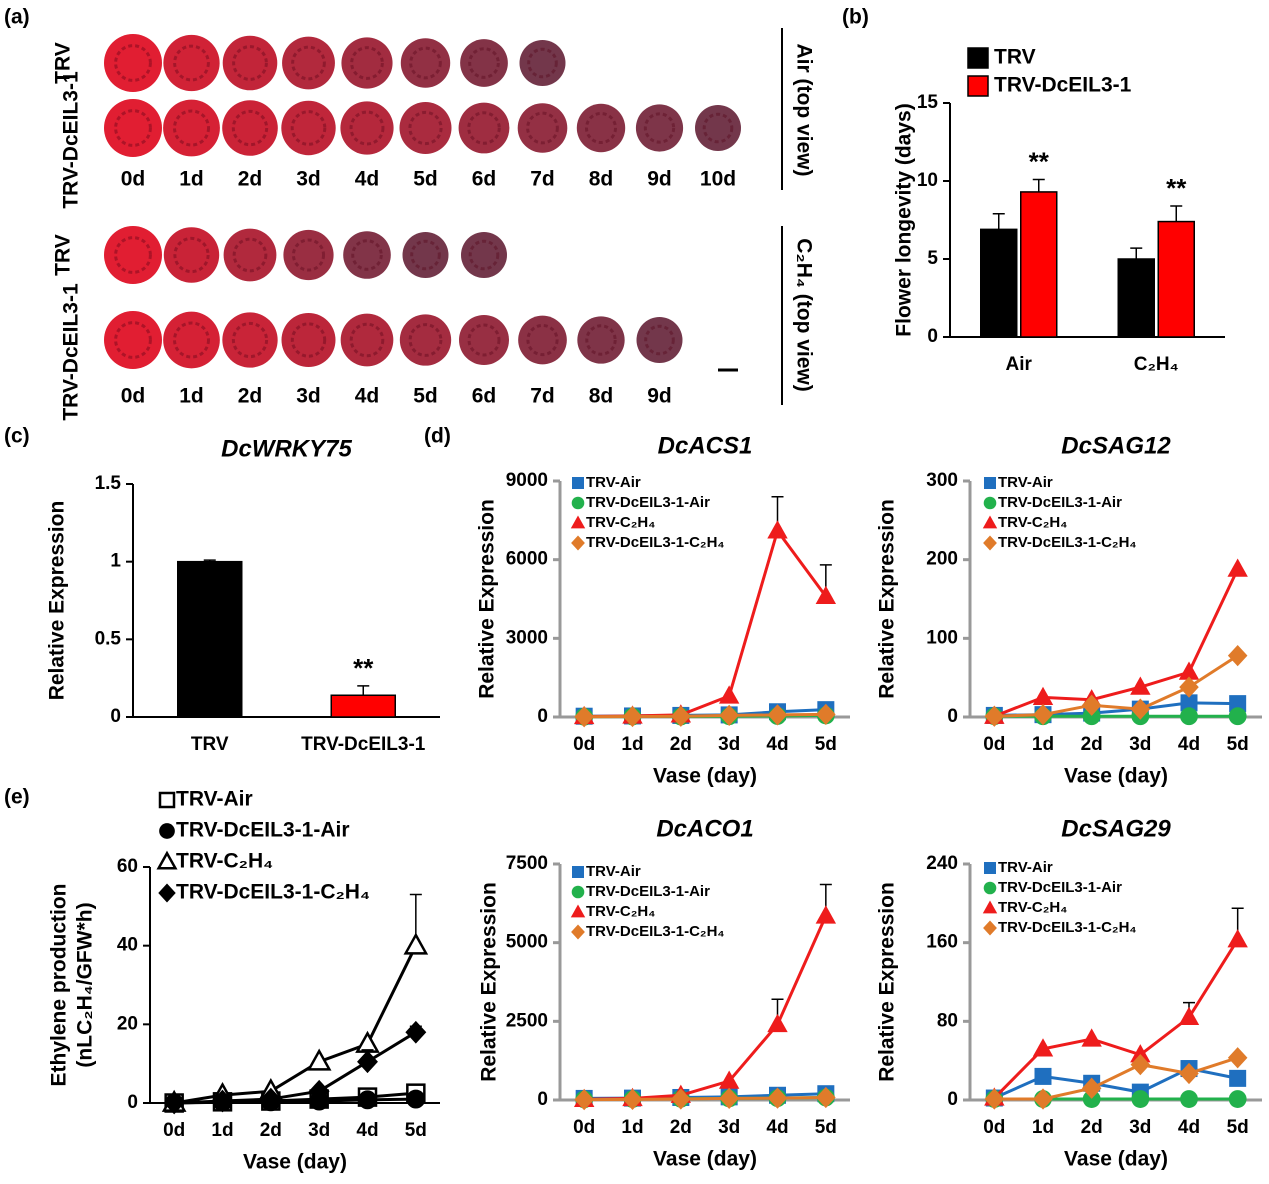 The image size is (1269, 1184). Describe the element at coordinates (1067, 927) in the screenshot. I see `legend-label: TRV-DcEIL3-1-C₂H₄` at that location.